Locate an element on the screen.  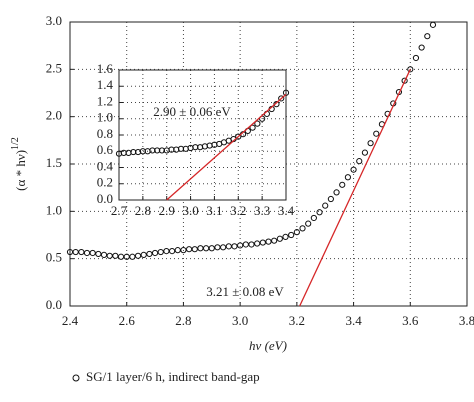
y-axis-label-base: (α * hν) is located at coordinates (20, 170).